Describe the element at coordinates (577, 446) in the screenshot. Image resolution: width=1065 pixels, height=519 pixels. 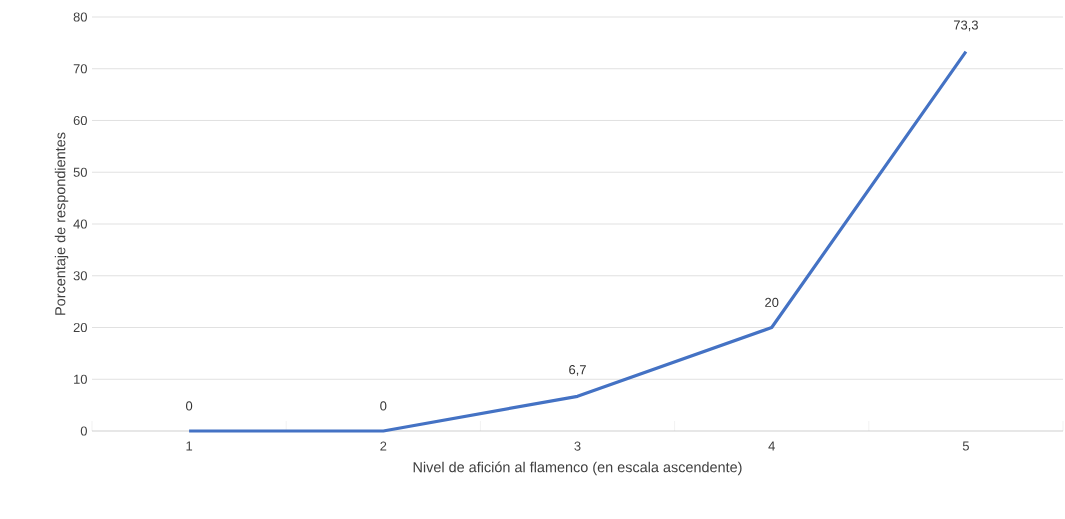
I see `x-tick-label: 3` at that location.